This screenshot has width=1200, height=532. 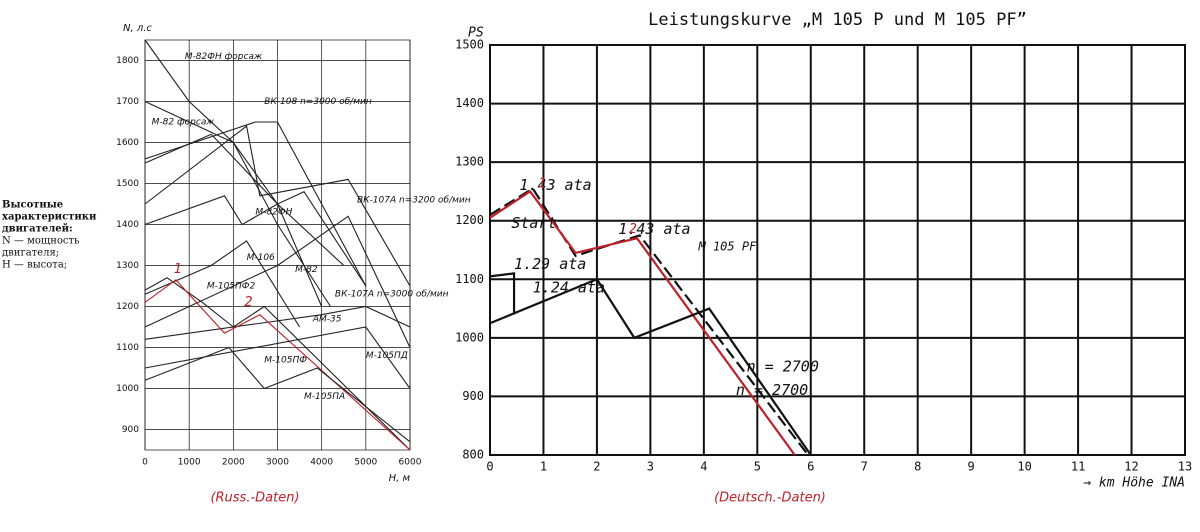 What do you see at coordinates (400, 478) in the screenshot?
I see `x-axis-label: H, м` at bounding box center [400, 478].